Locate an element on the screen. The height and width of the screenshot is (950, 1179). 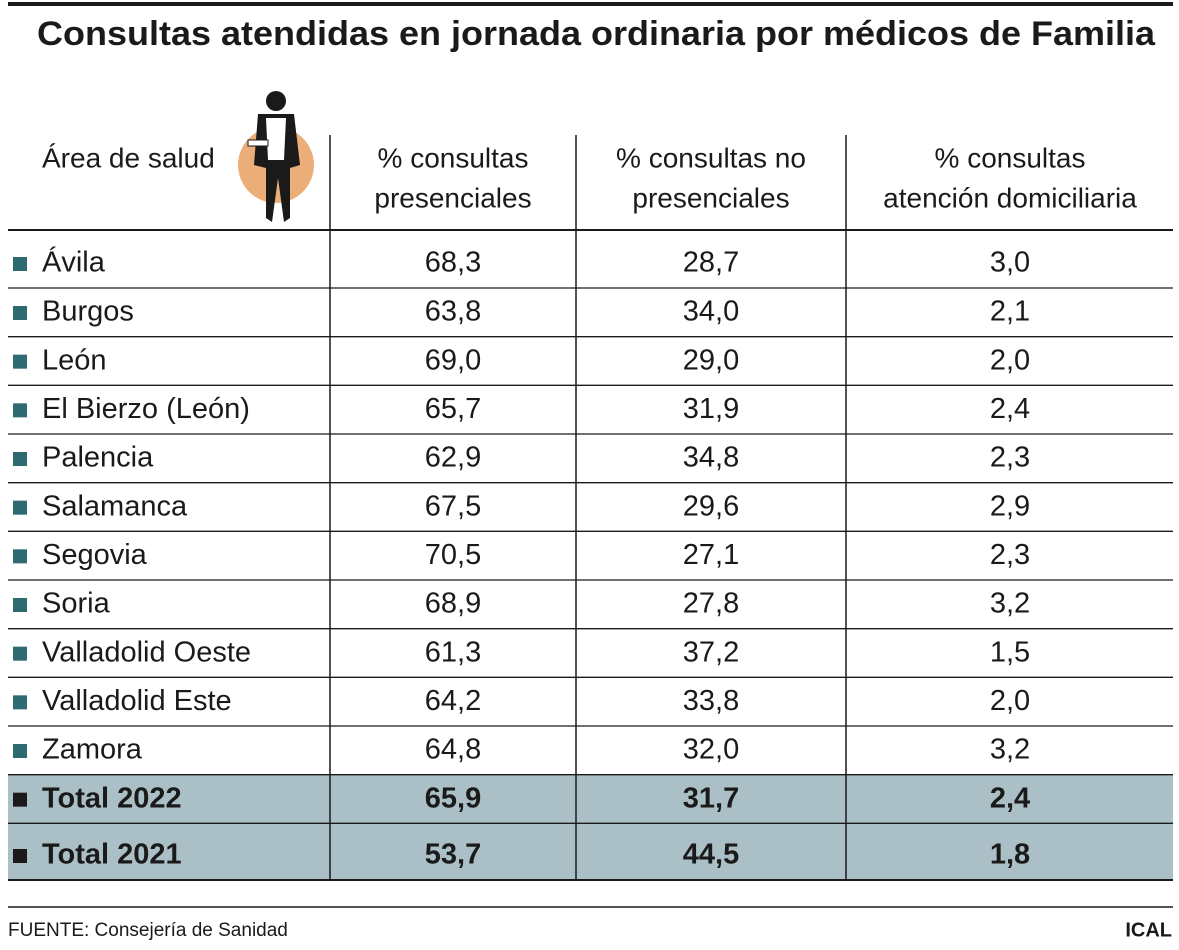
cell-value: 34,0 is located at coordinates (711, 312).